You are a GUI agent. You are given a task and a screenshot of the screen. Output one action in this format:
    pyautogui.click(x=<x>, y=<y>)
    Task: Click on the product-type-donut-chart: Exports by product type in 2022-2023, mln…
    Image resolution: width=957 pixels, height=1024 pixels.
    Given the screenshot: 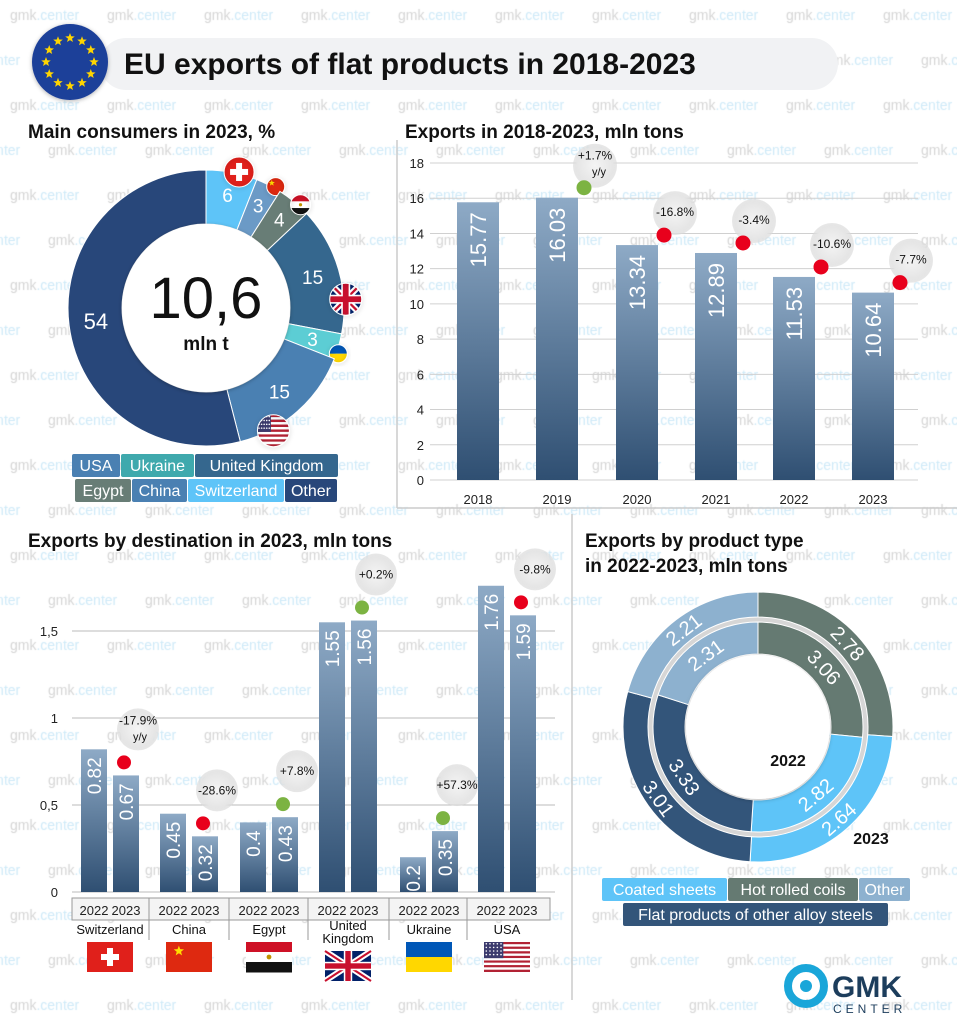 What is the action you would take?
    pyautogui.click(x=747, y=728)
    